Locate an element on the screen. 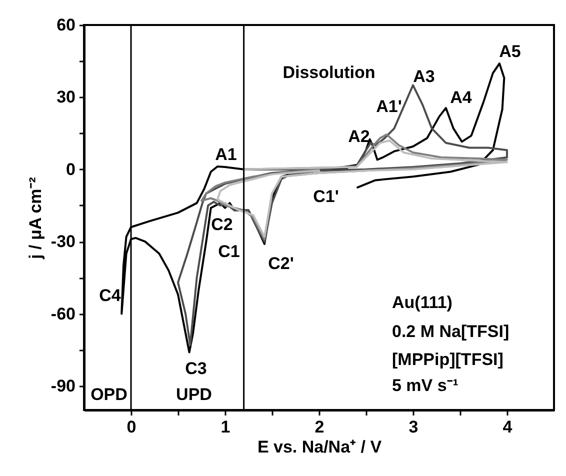 The image size is (566, 476). annotation: C2' is located at coordinates (281, 263).